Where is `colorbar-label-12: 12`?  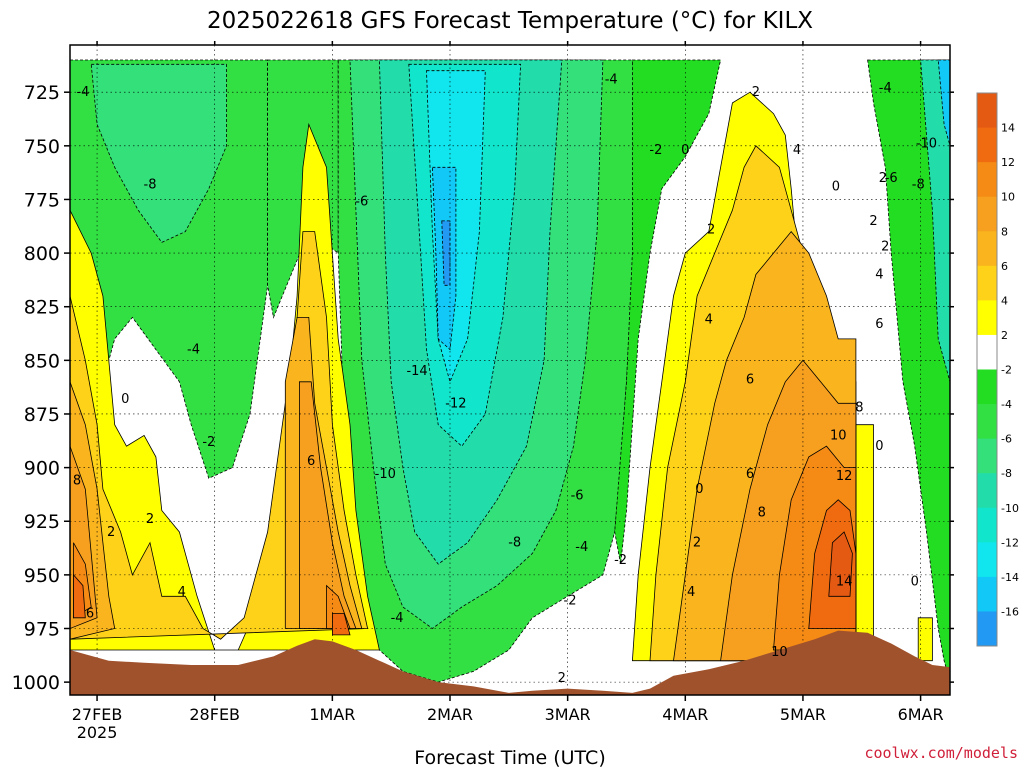 colorbar-label-12: 12 is located at coordinates (1008, 162).